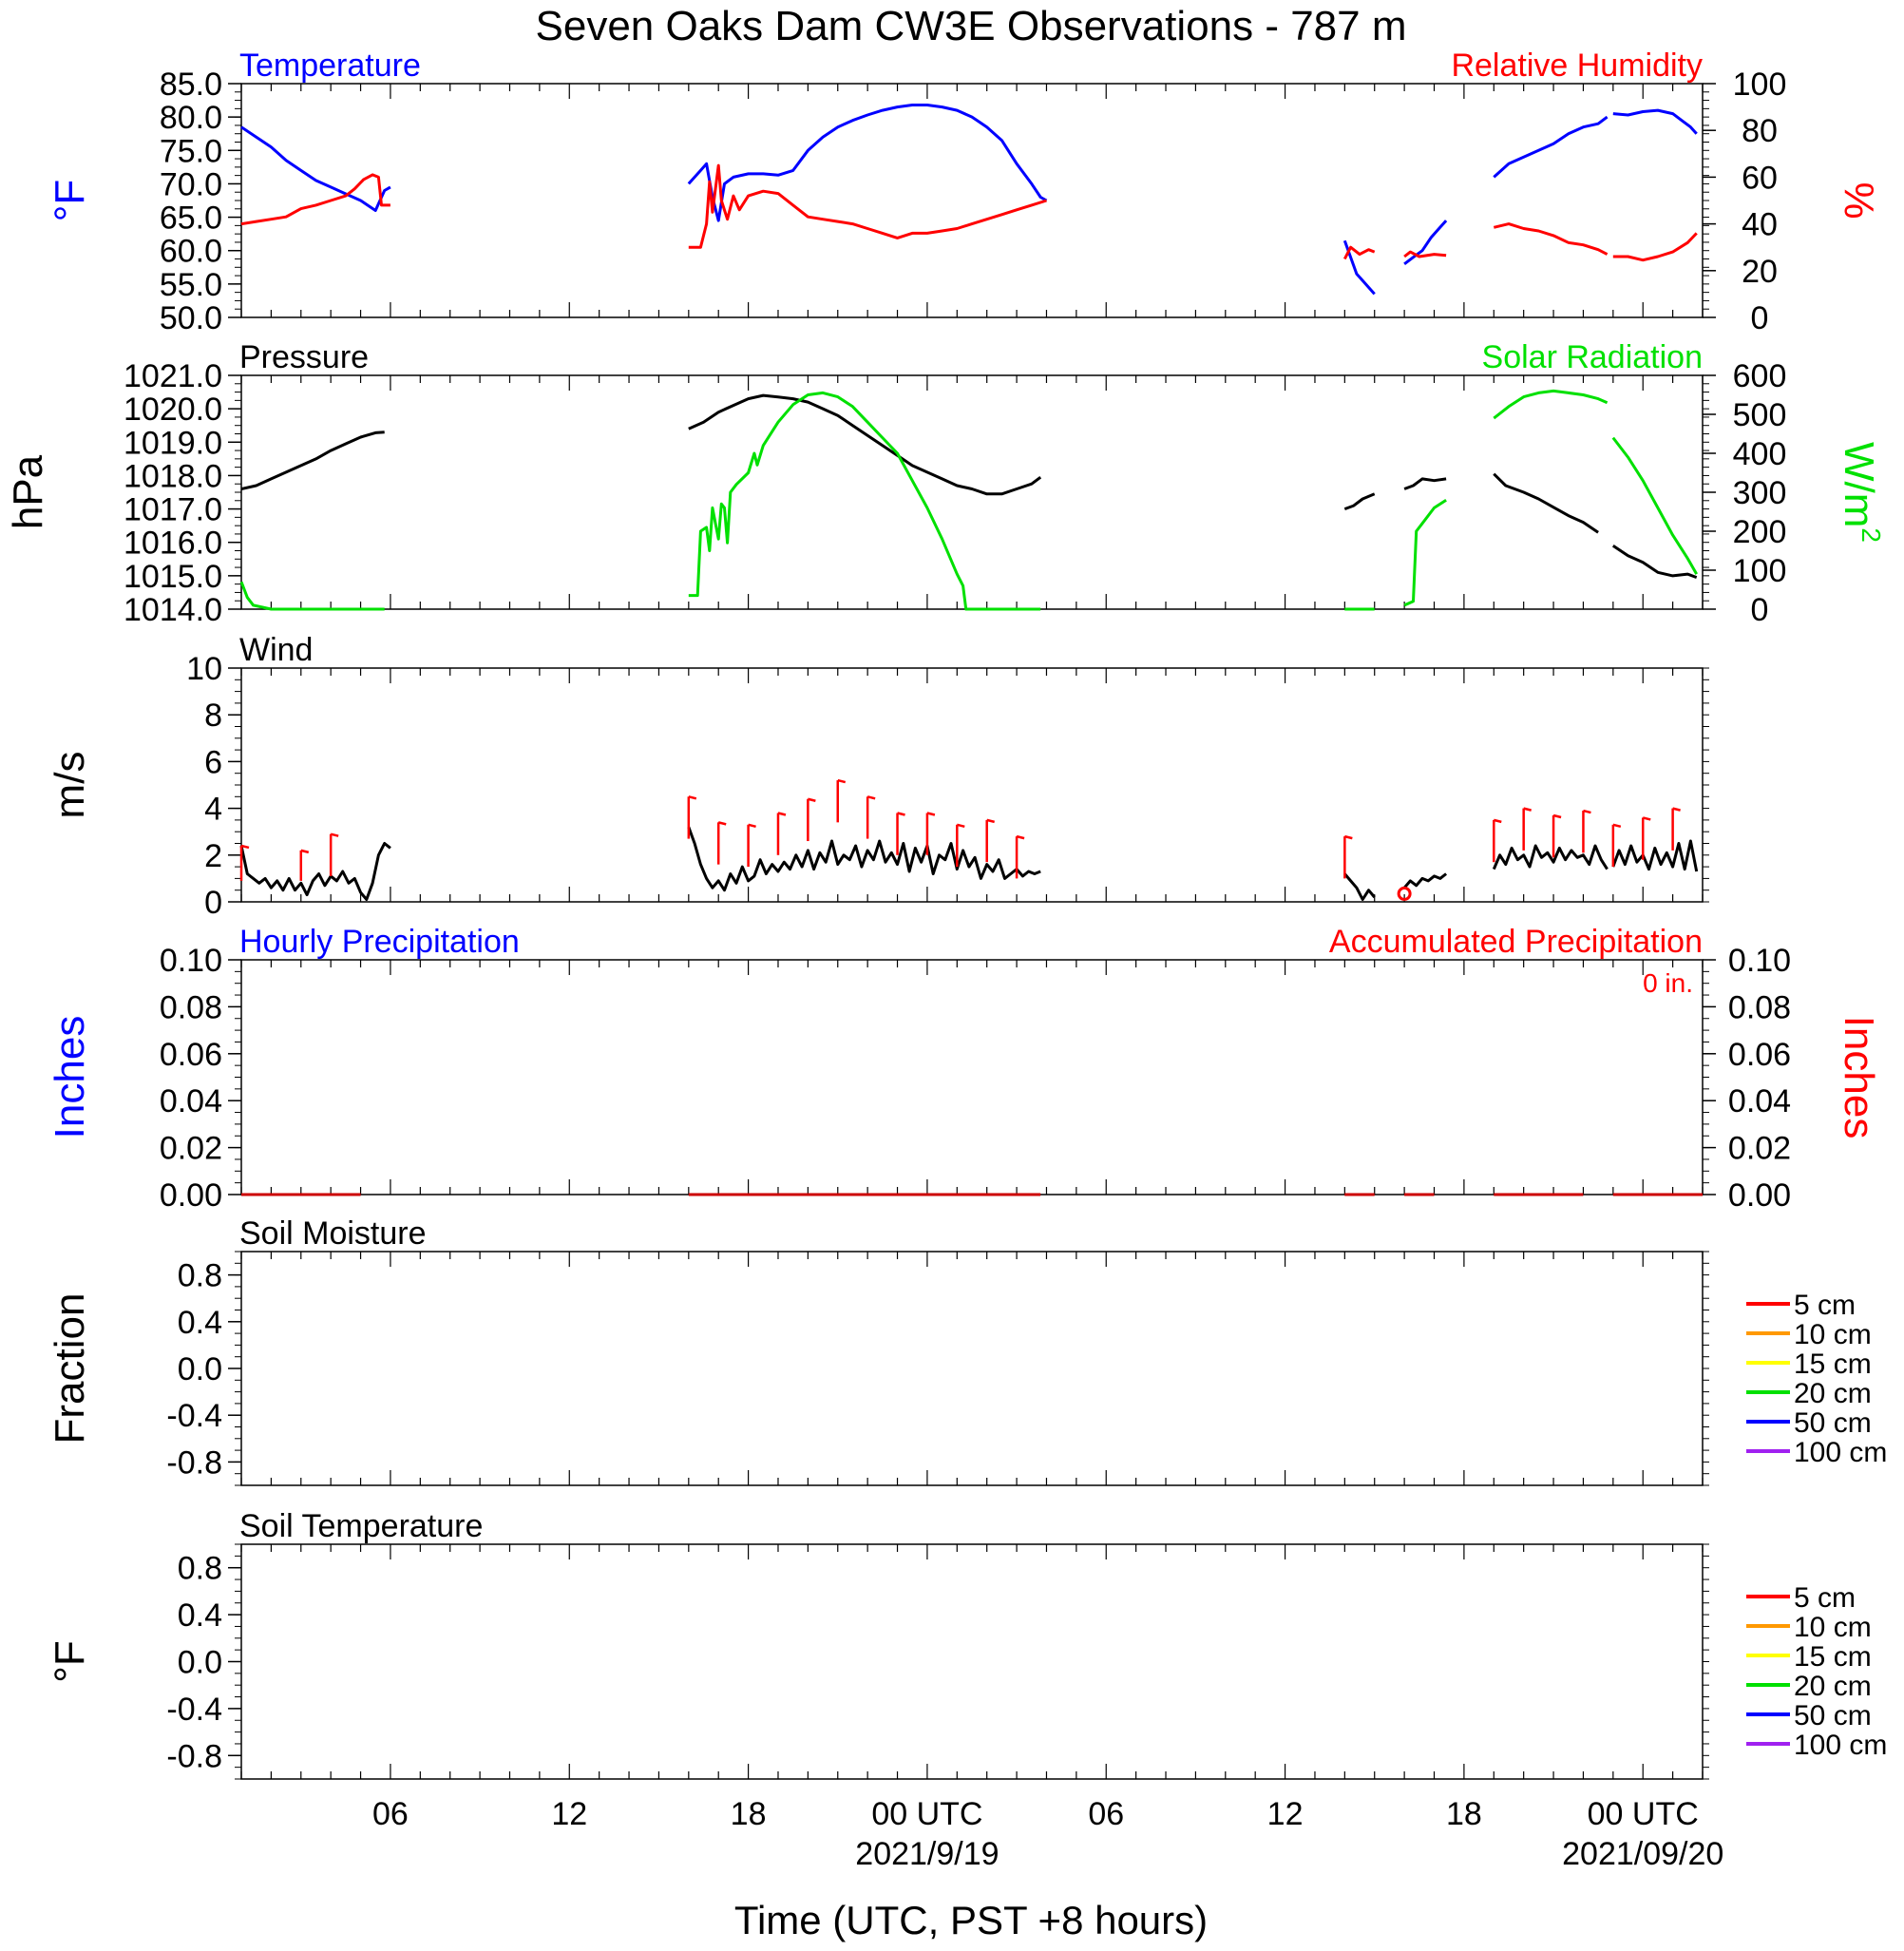  Describe the element at coordinates (191, 184) in the screenshot. I see `y-tick-label-left: 70.0` at that location.